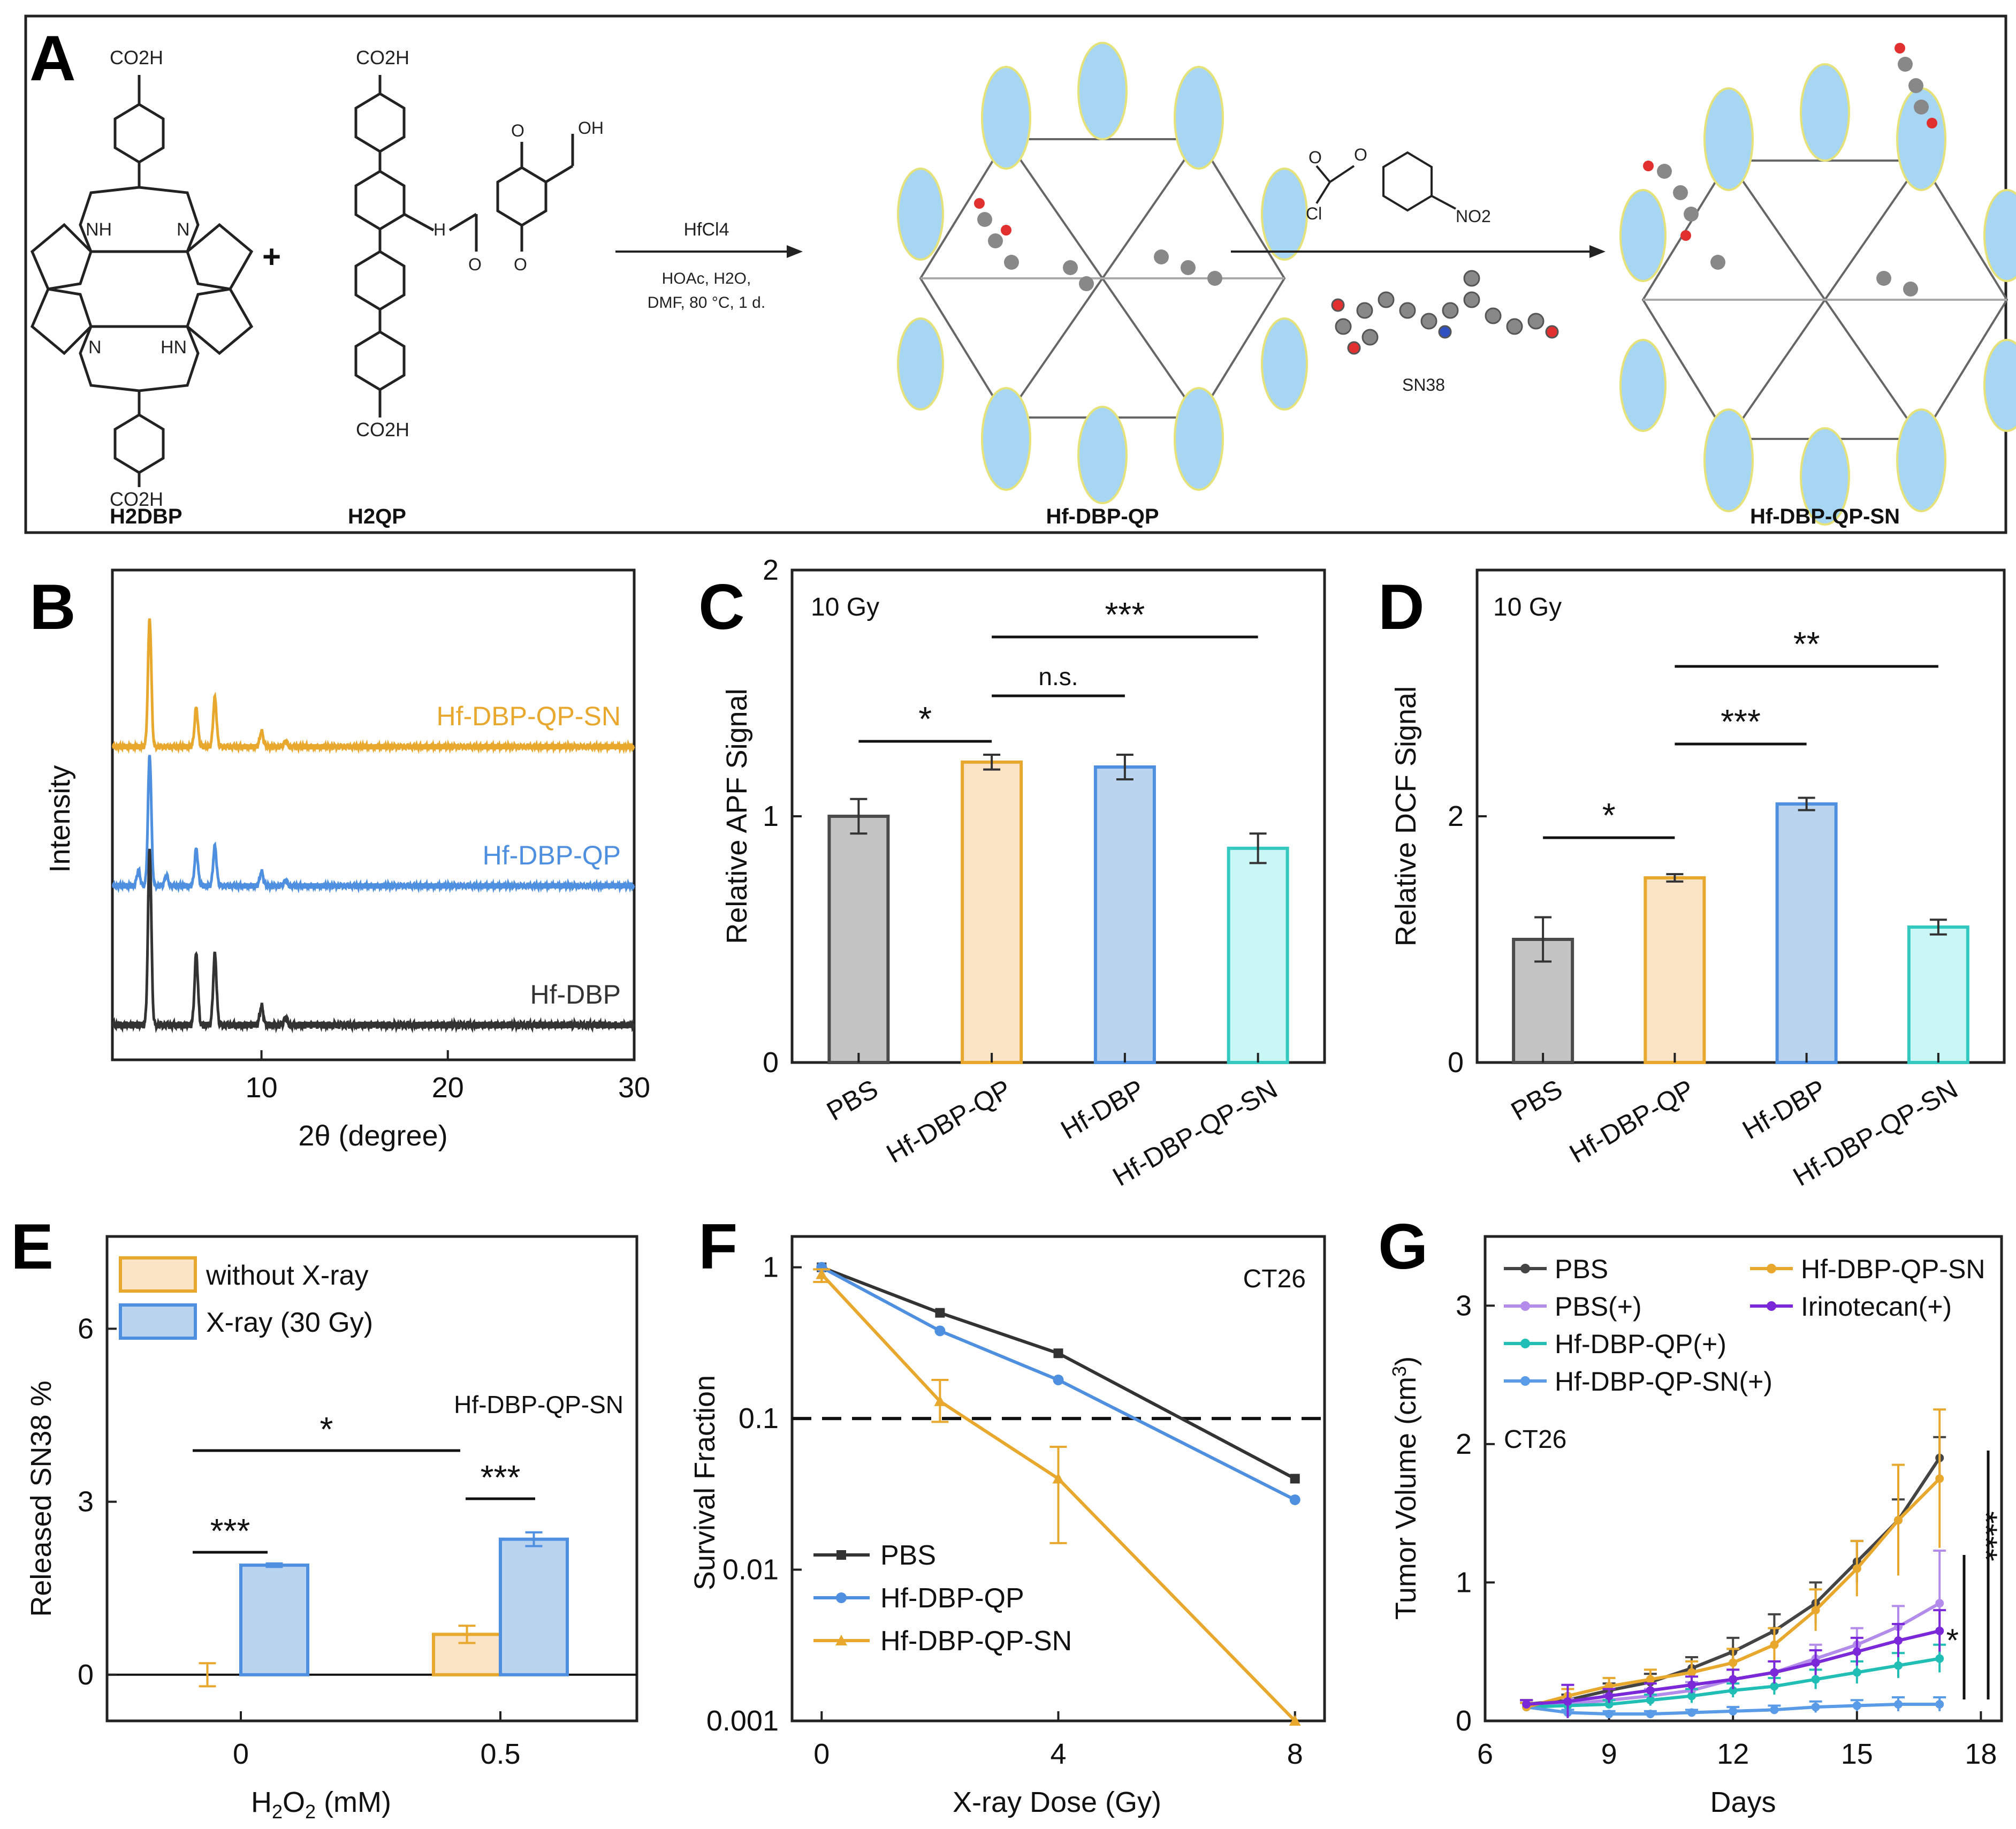 This screenshot has height=1829, width=2016. Describe the element at coordinates (99, 230) in the screenshot. I see `nh-label: NH` at that location.